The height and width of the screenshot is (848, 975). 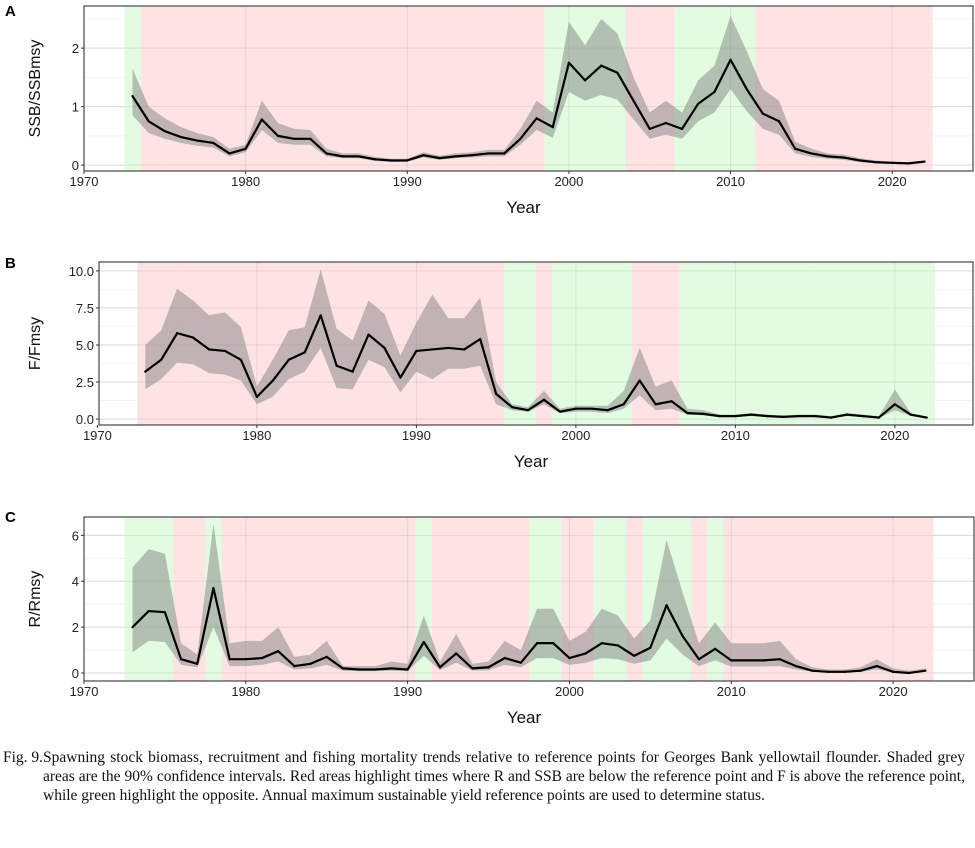 What do you see at coordinates (35, 89) in the screenshot?
I see `y-axis-label: SSB/SSBmsy` at bounding box center [35, 89].